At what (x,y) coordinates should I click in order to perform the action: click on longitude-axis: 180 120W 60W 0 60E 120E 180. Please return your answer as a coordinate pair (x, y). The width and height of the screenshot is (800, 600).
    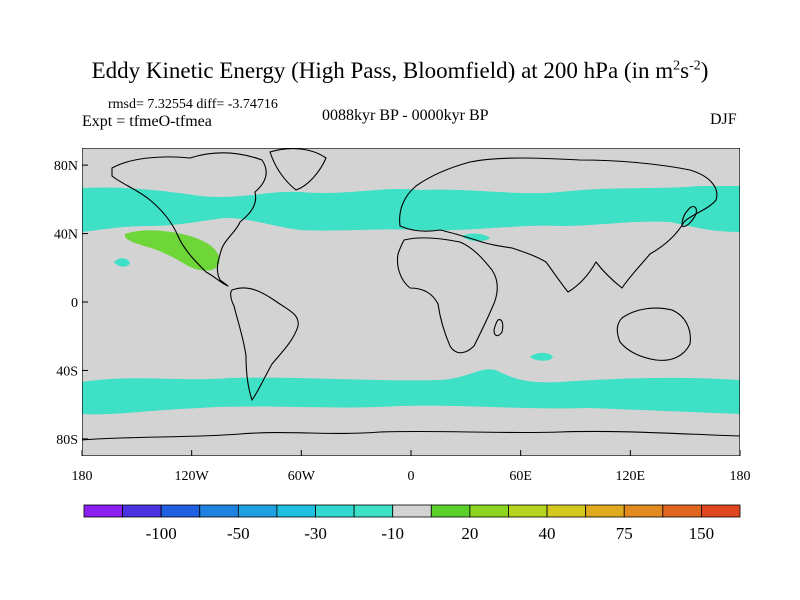
    Looking at the image, I should click on (411, 467).